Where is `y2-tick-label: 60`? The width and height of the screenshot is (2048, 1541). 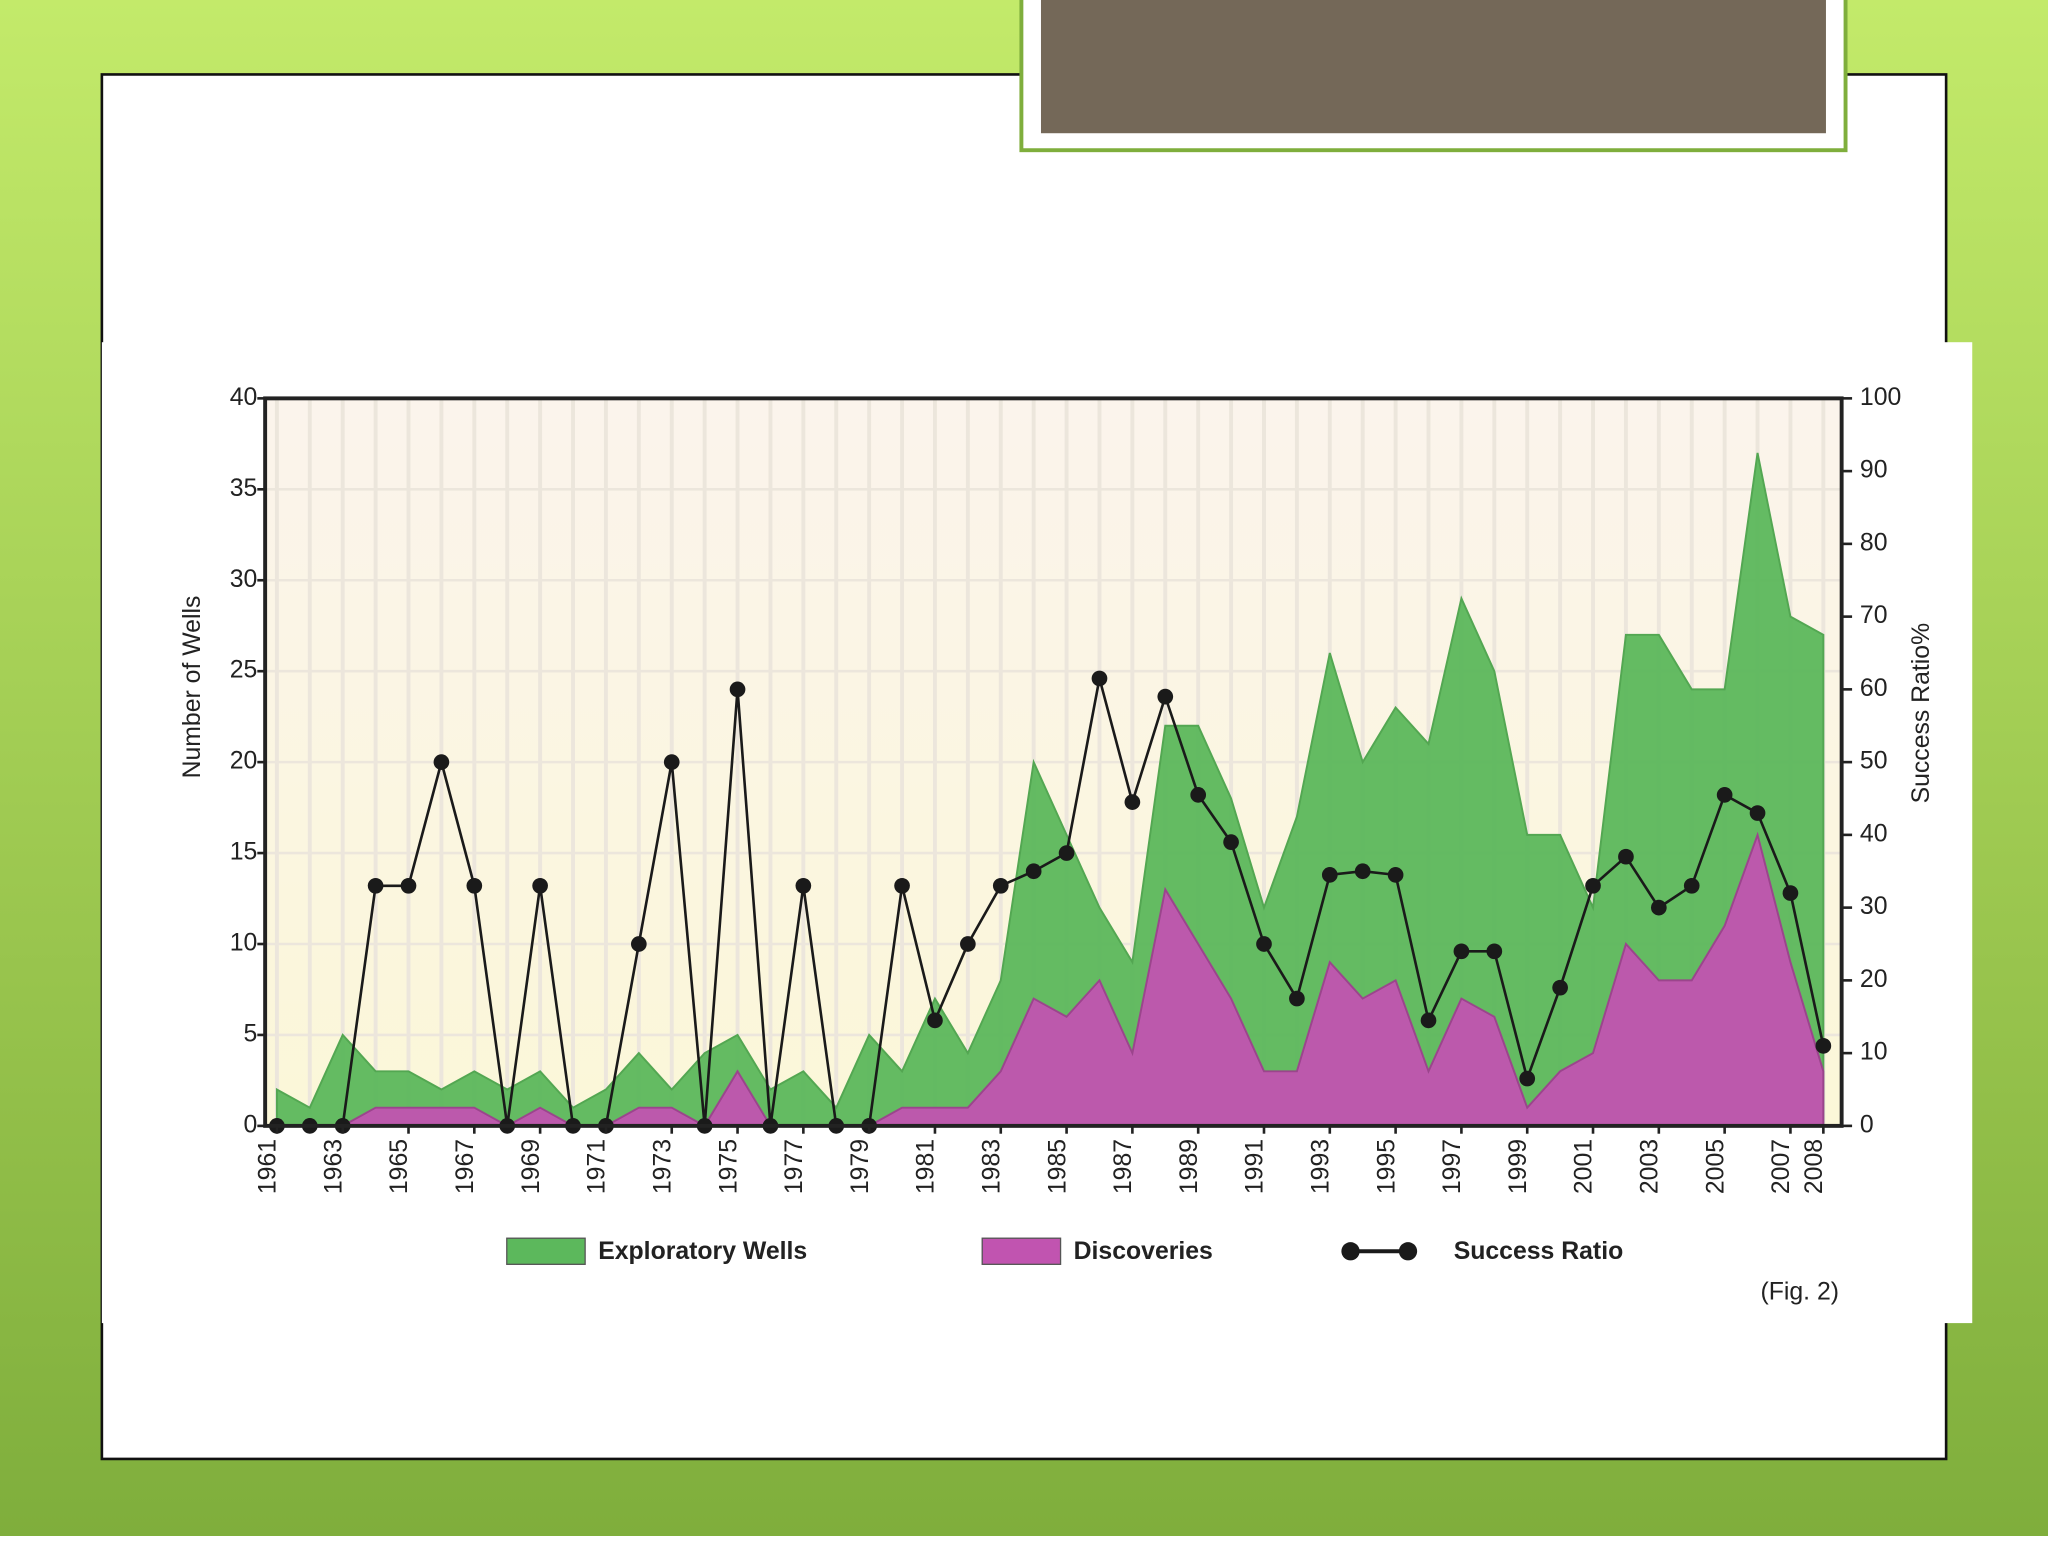 y2-tick-label: 60 is located at coordinates (1874, 688).